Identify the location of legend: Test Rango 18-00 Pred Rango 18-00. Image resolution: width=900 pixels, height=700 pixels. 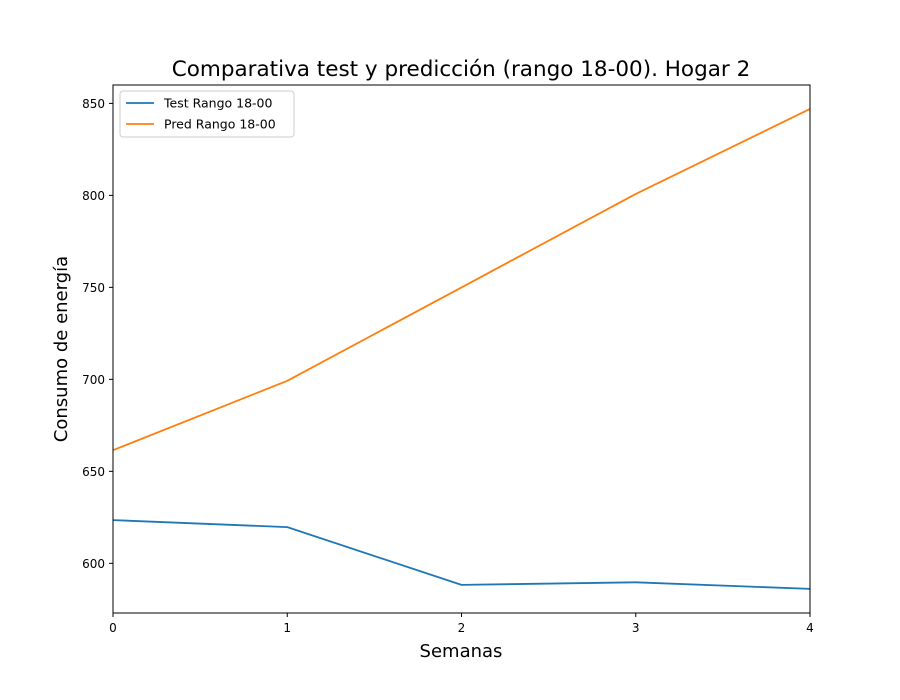
(207, 114).